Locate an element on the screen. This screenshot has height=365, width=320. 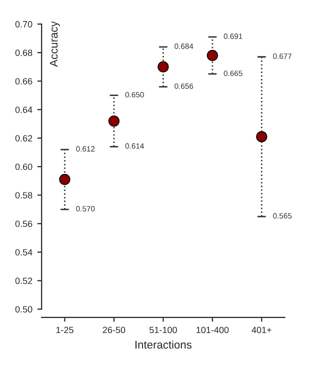
y-tick-label: 0.50 is located at coordinates (23, 309).